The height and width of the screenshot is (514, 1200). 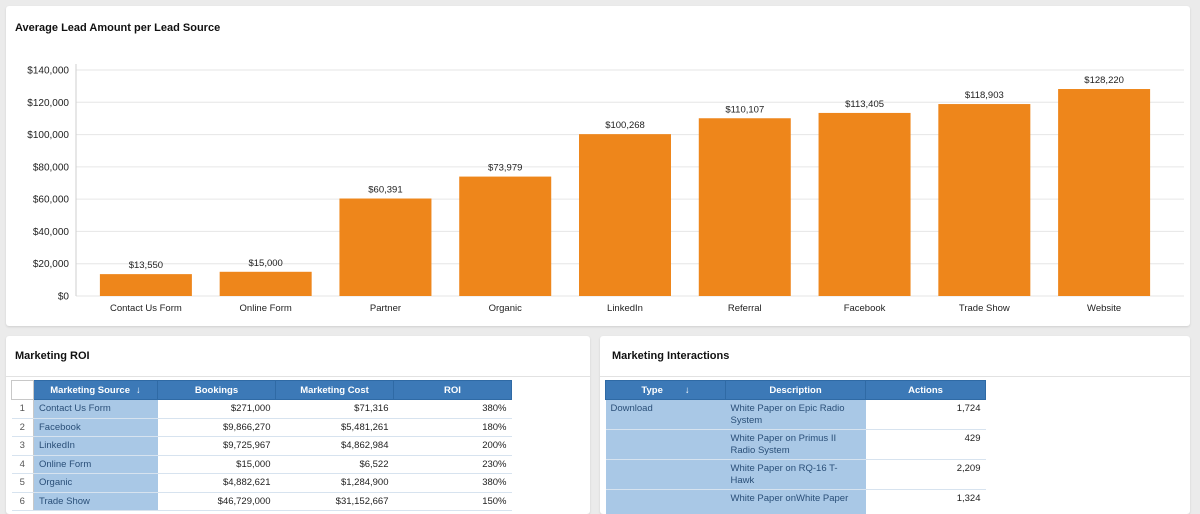 What do you see at coordinates (625, 125) in the screenshot?
I see `data-label: $100,268` at bounding box center [625, 125].